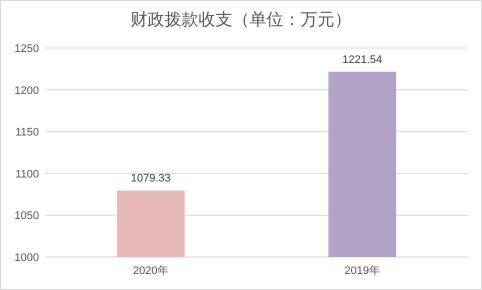 The width and height of the screenshot is (482, 290). What do you see at coordinates (150, 178) in the screenshot?
I see `data-label: 1079.33` at bounding box center [150, 178].